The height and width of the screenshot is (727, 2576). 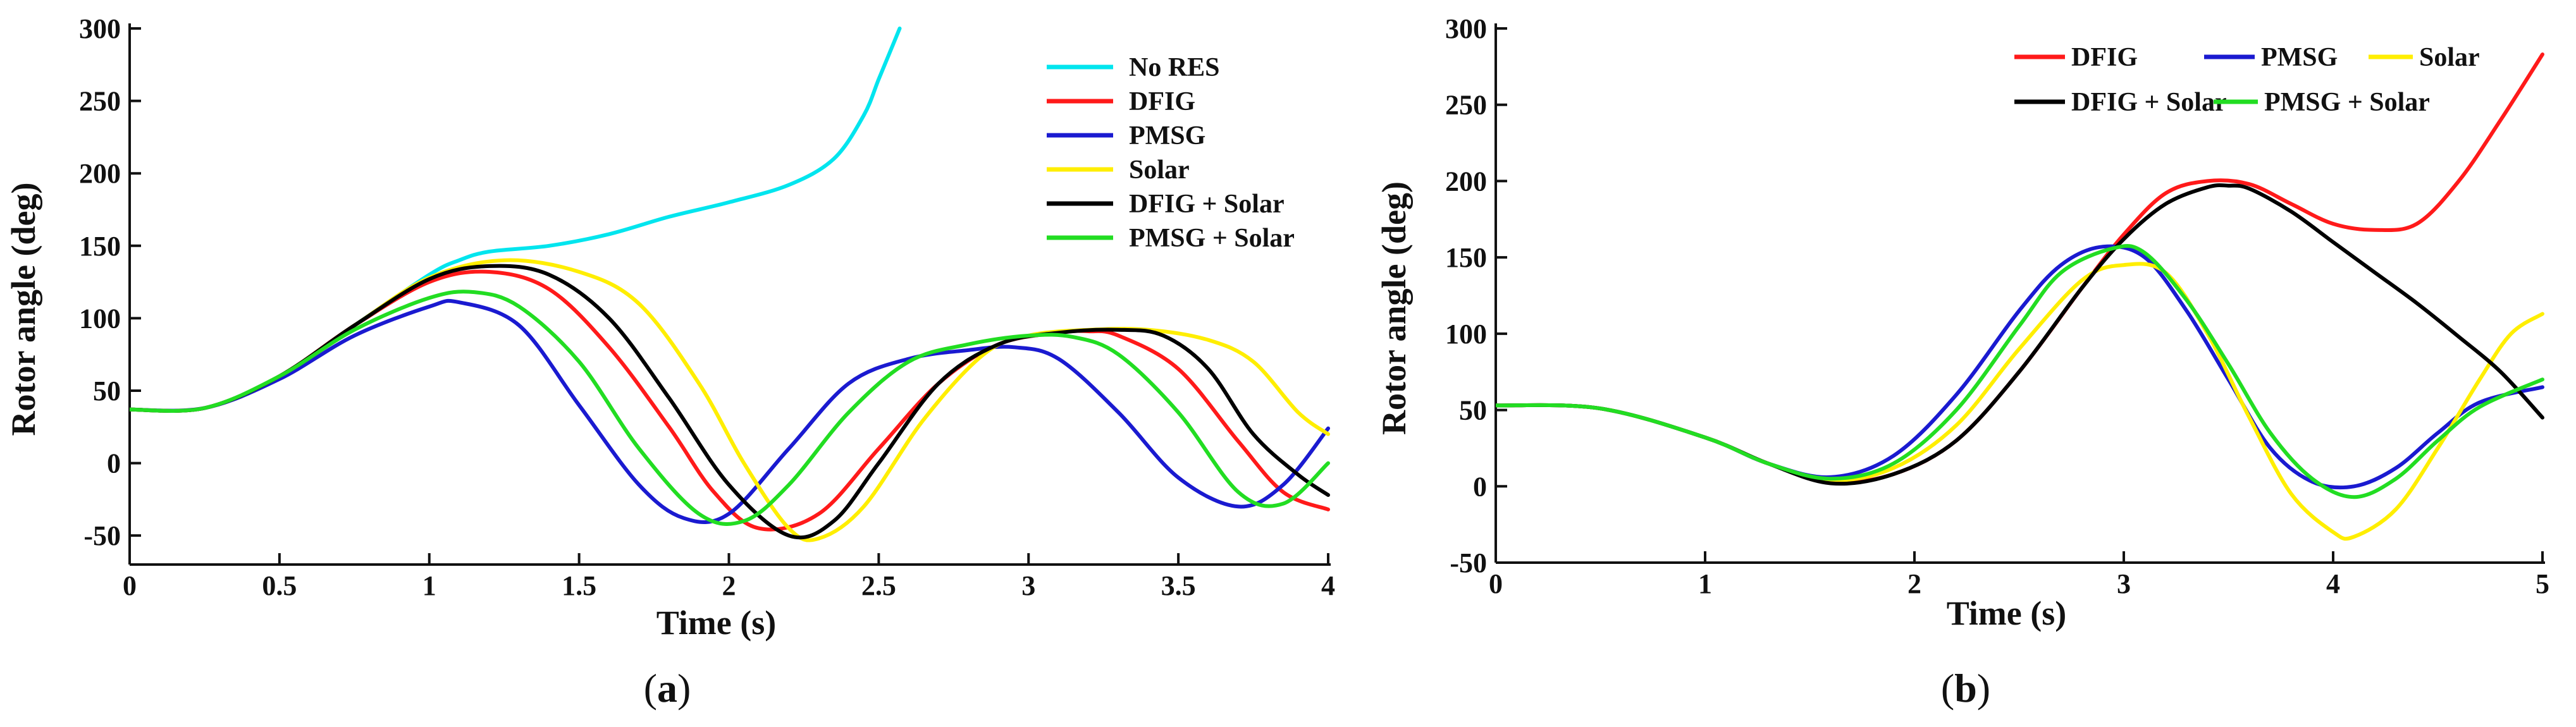 I want to click on series-line-pmsg-solar, so click(x=2020, y=371).